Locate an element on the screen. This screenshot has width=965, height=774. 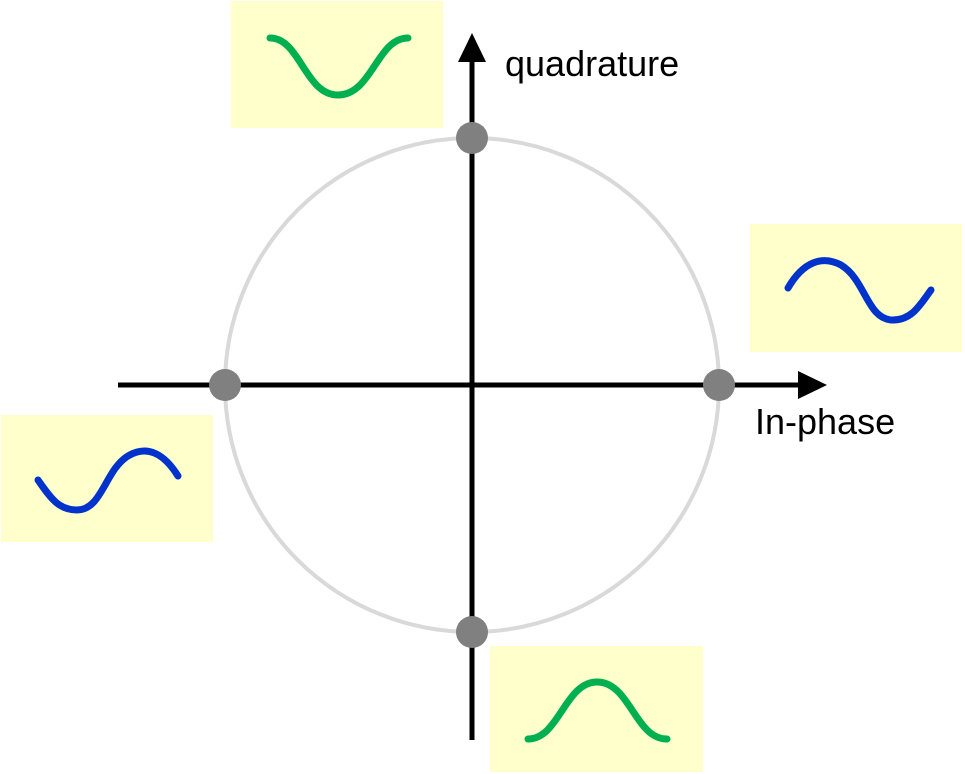
positive-quadrature-waveform-card is located at coordinates (337, 64).